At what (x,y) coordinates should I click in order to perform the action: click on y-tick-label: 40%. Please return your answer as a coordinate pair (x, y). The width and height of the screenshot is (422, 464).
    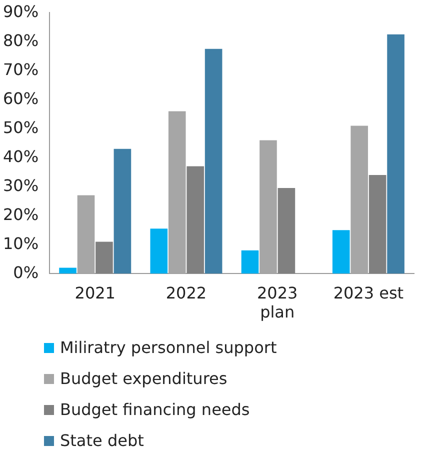
    Looking at the image, I should click on (21, 156).